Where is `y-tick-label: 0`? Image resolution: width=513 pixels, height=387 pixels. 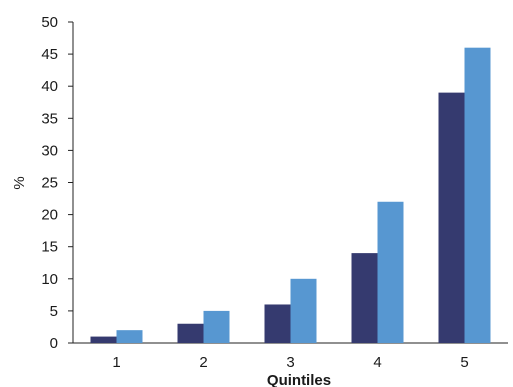 y-tick-label: 0 is located at coordinates (54, 343).